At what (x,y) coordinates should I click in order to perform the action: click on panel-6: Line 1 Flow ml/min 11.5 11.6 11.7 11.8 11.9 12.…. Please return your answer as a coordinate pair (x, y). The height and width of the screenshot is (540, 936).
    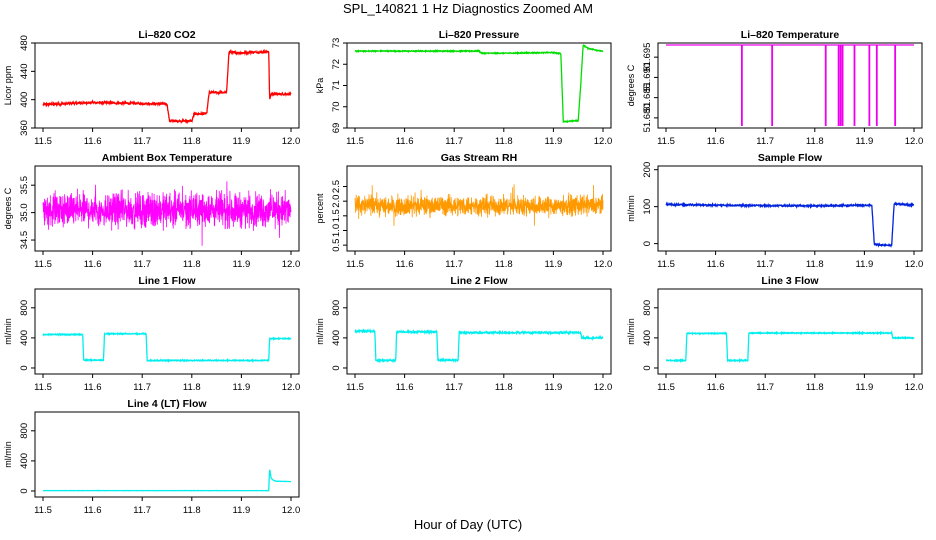
    Looking at the image, I should click on (151, 334).